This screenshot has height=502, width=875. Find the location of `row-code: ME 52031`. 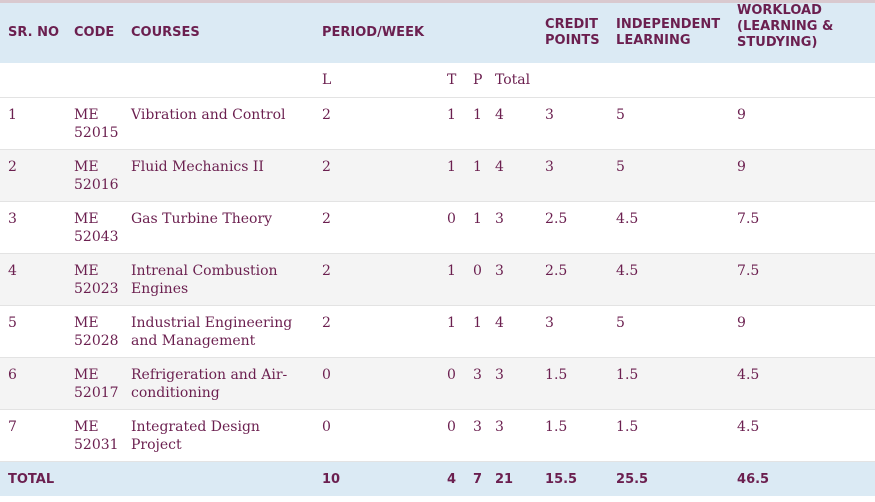

row-code: ME 52031 is located at coordinates (94, 435).